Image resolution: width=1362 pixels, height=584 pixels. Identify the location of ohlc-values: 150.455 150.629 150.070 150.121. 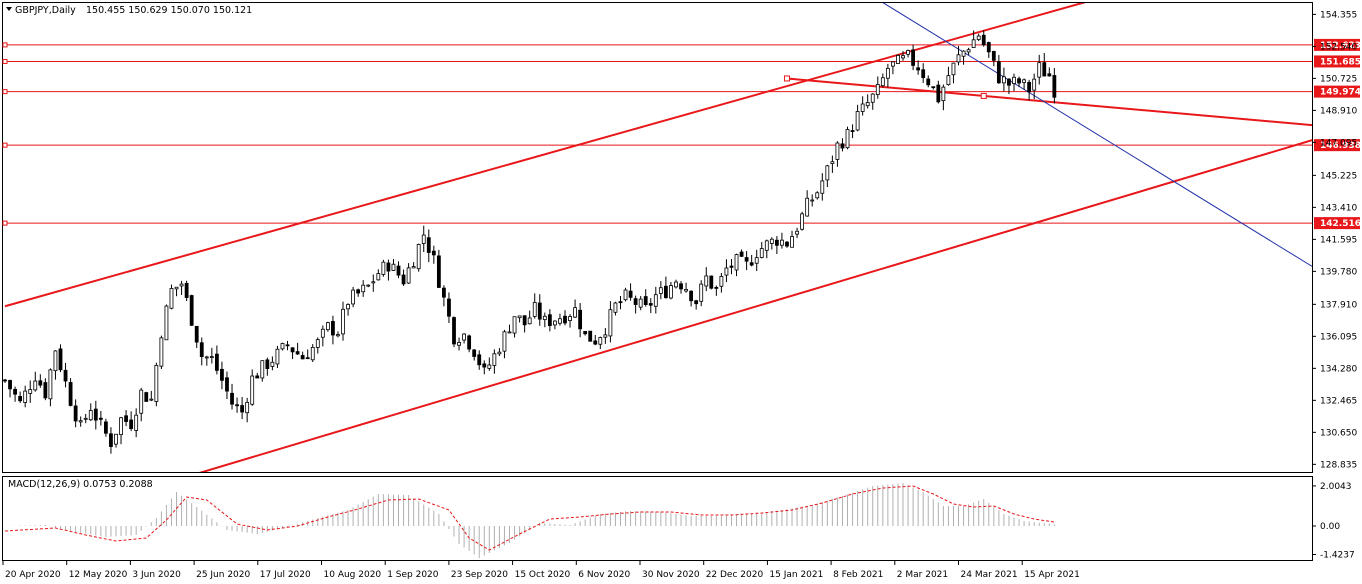
(169, 10).